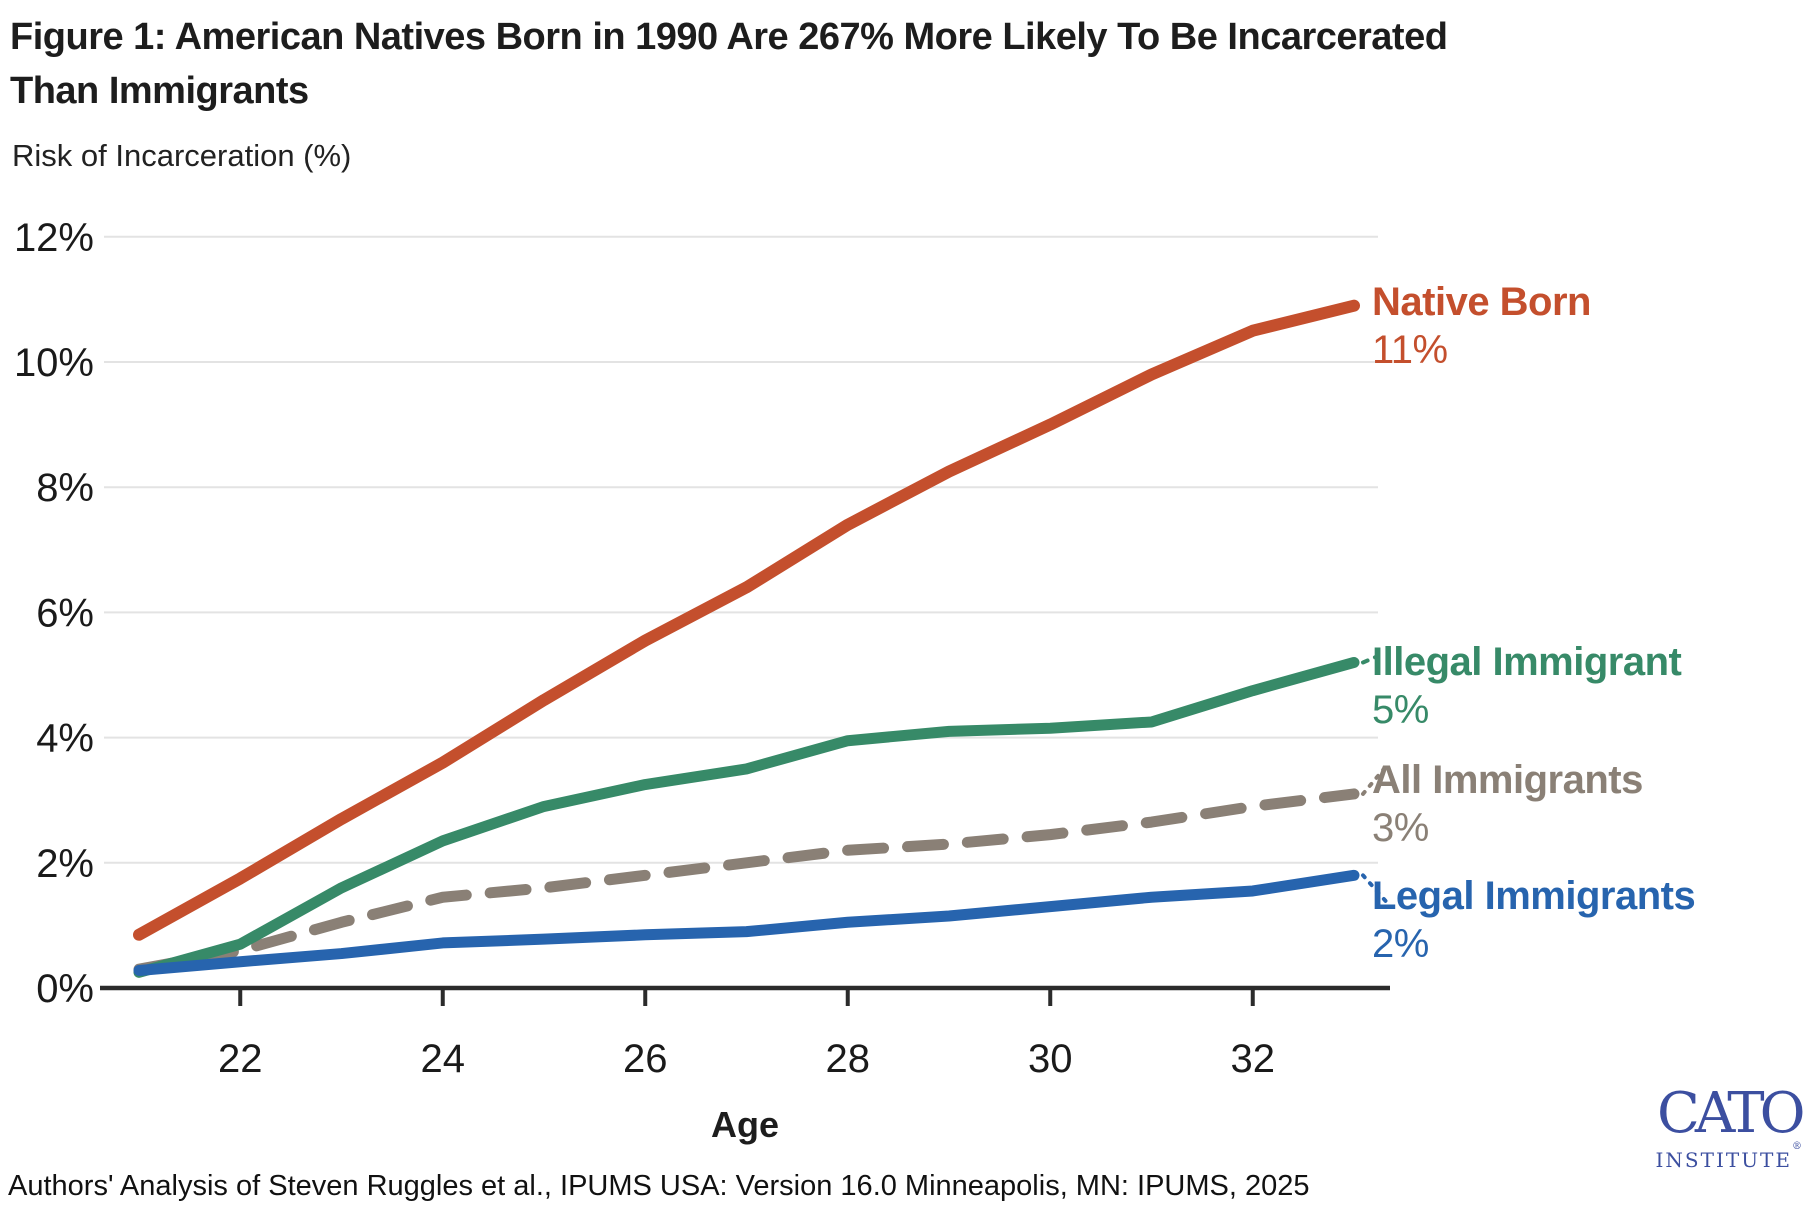  Describe the element at coordinates (1797, 1146) in the screenshot. I see `registered-trademark-icon: ®` at that location.